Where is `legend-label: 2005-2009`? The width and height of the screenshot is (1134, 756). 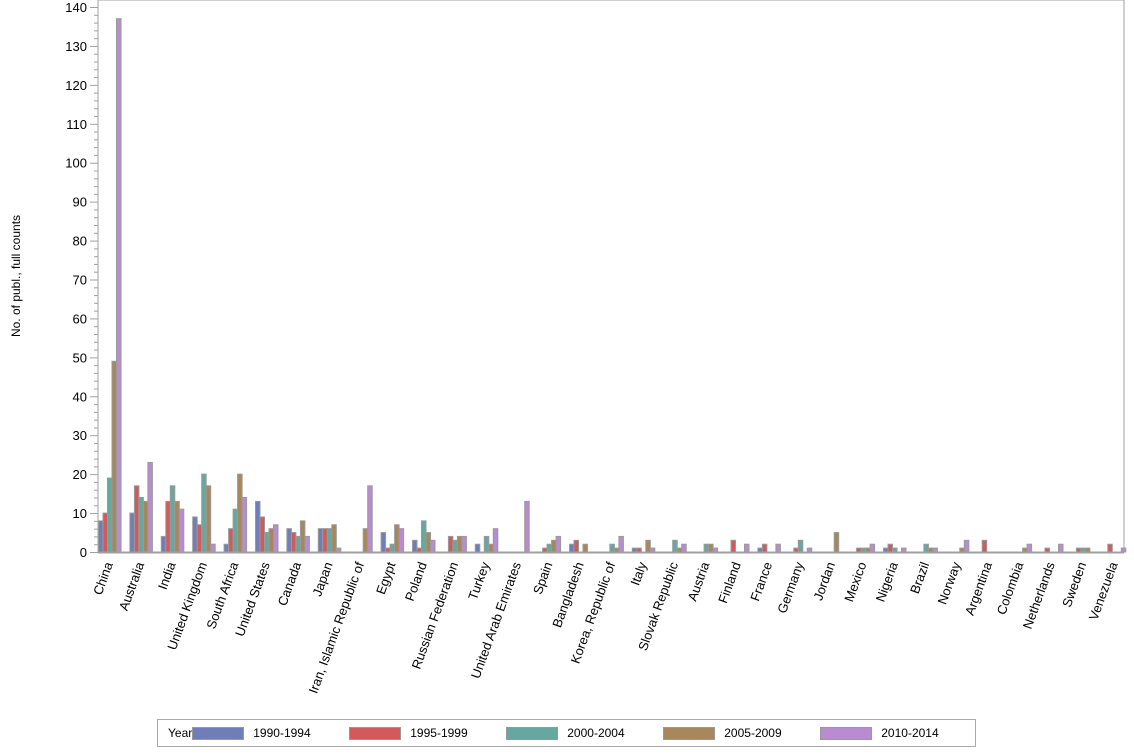
legend-label: 2005-2009 is located at coordinates (753, 733).